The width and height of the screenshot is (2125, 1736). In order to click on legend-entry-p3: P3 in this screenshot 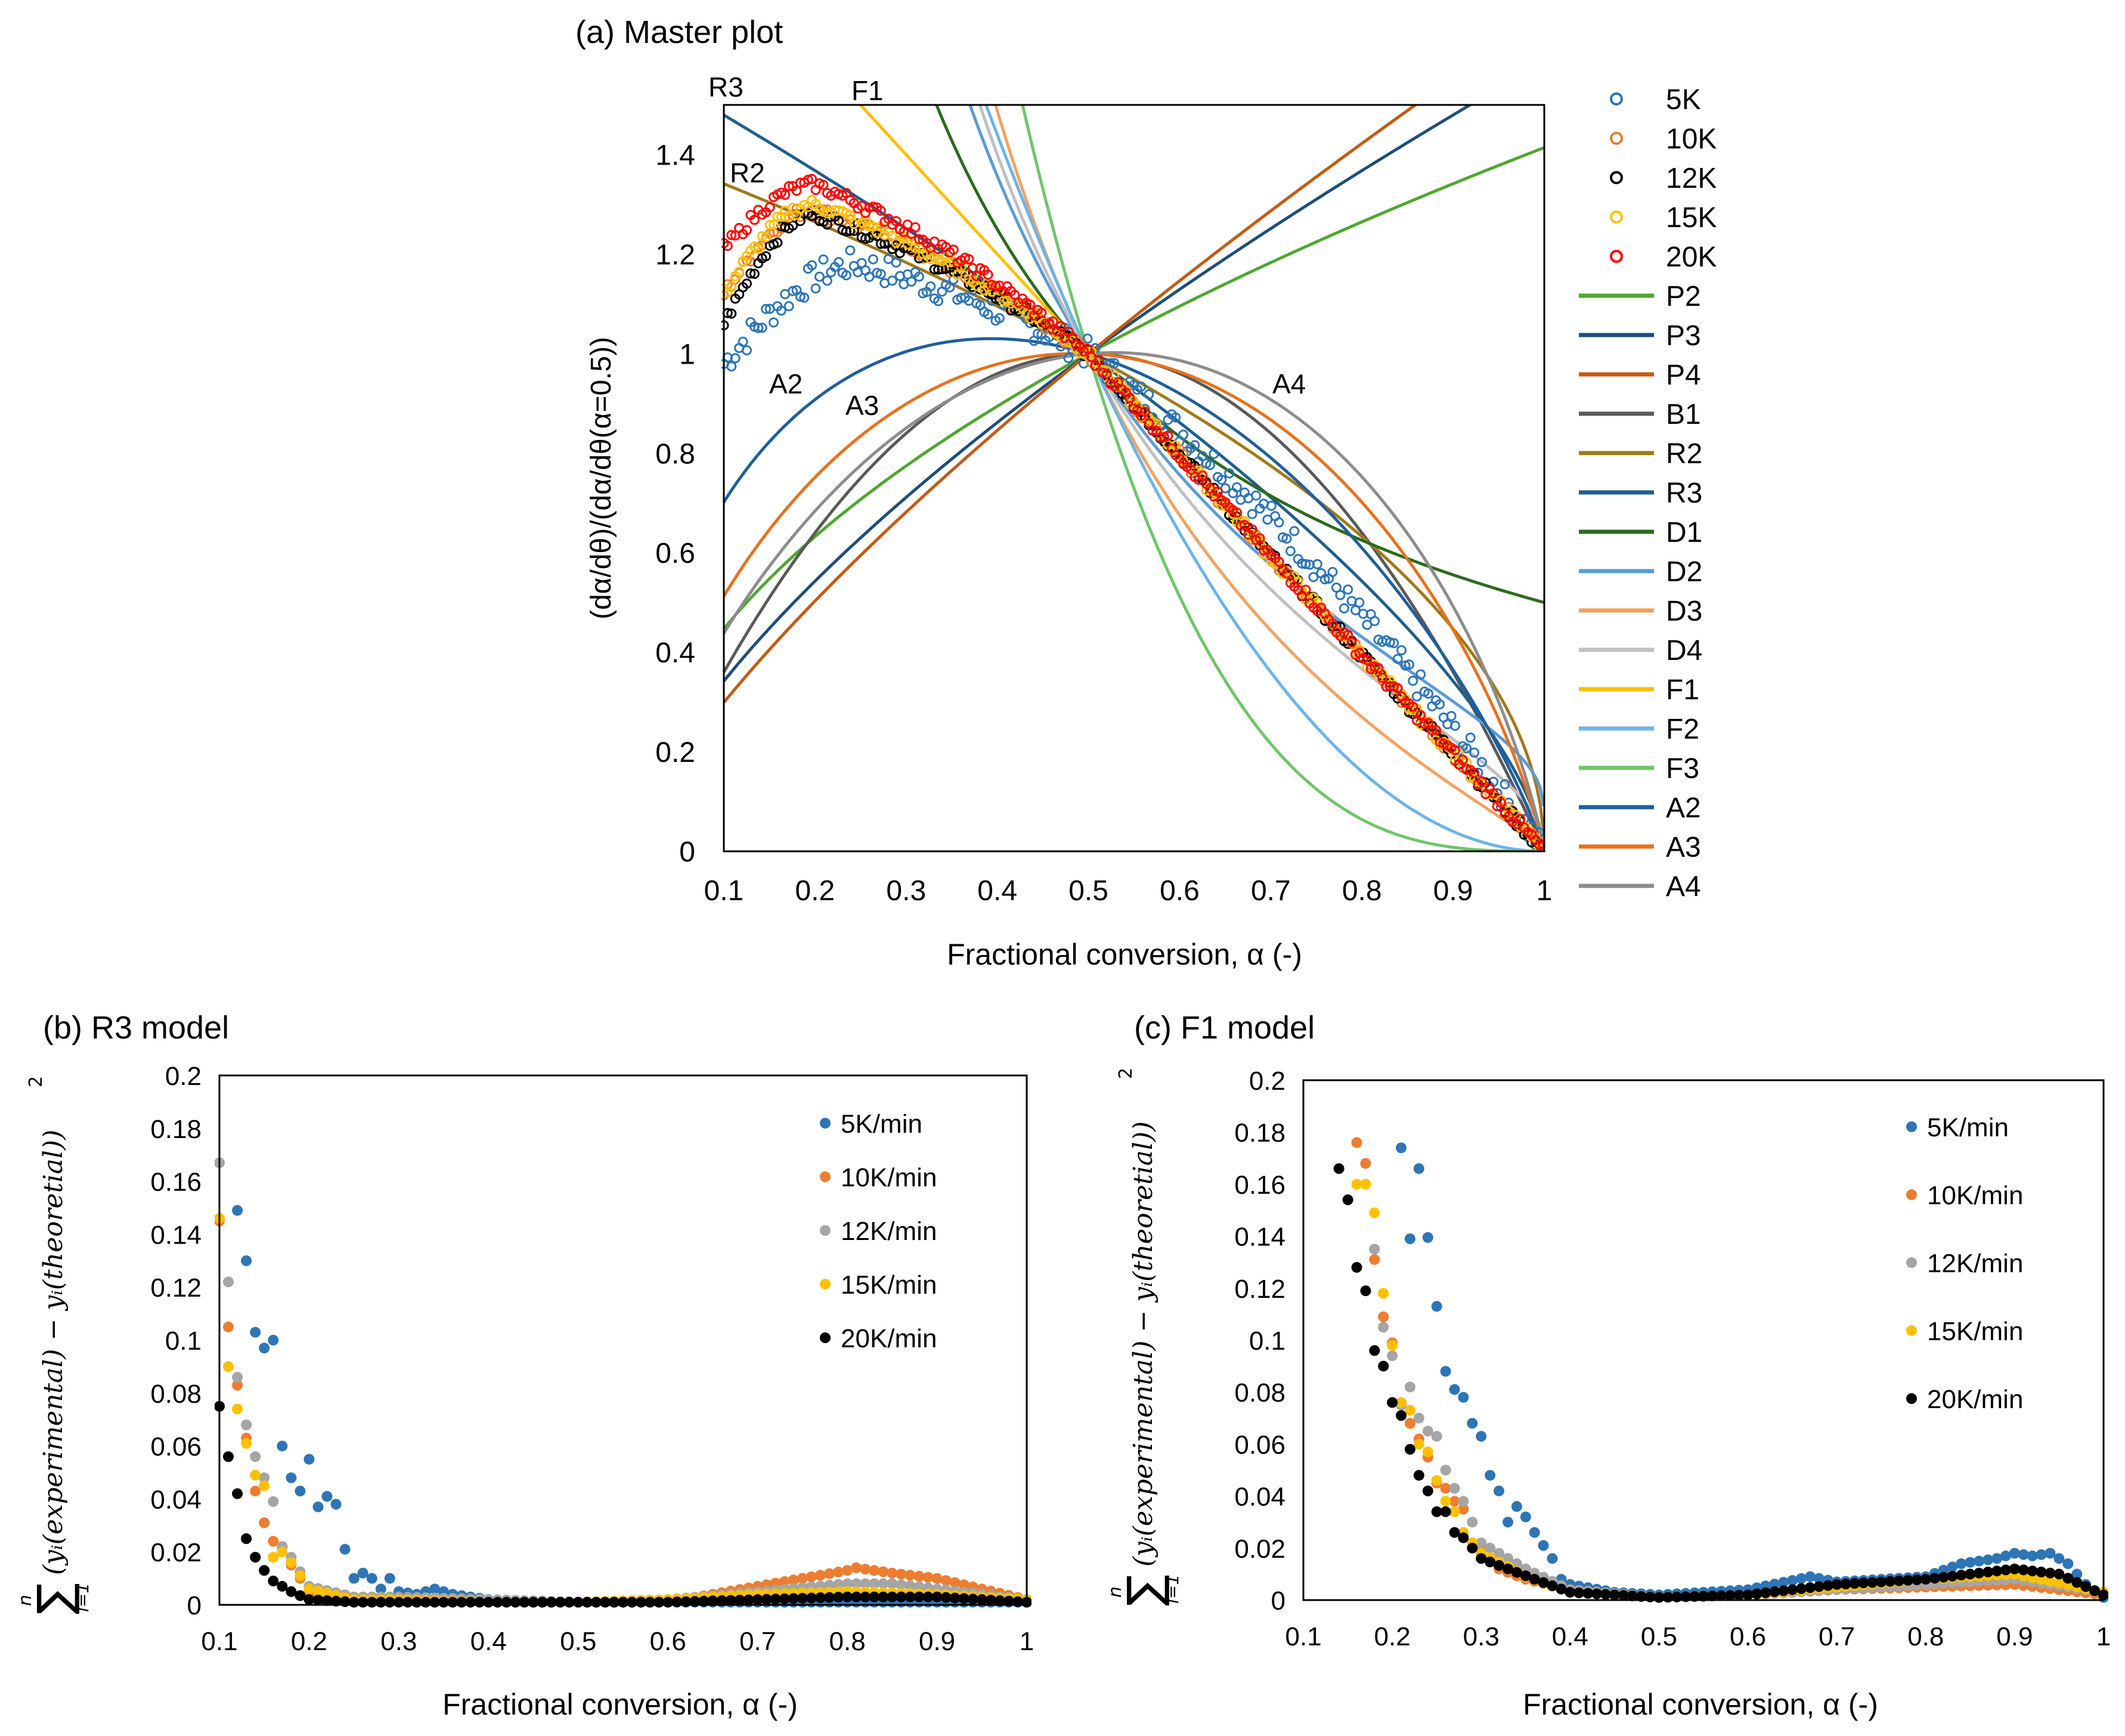, I will do `click(1640, 336)`.